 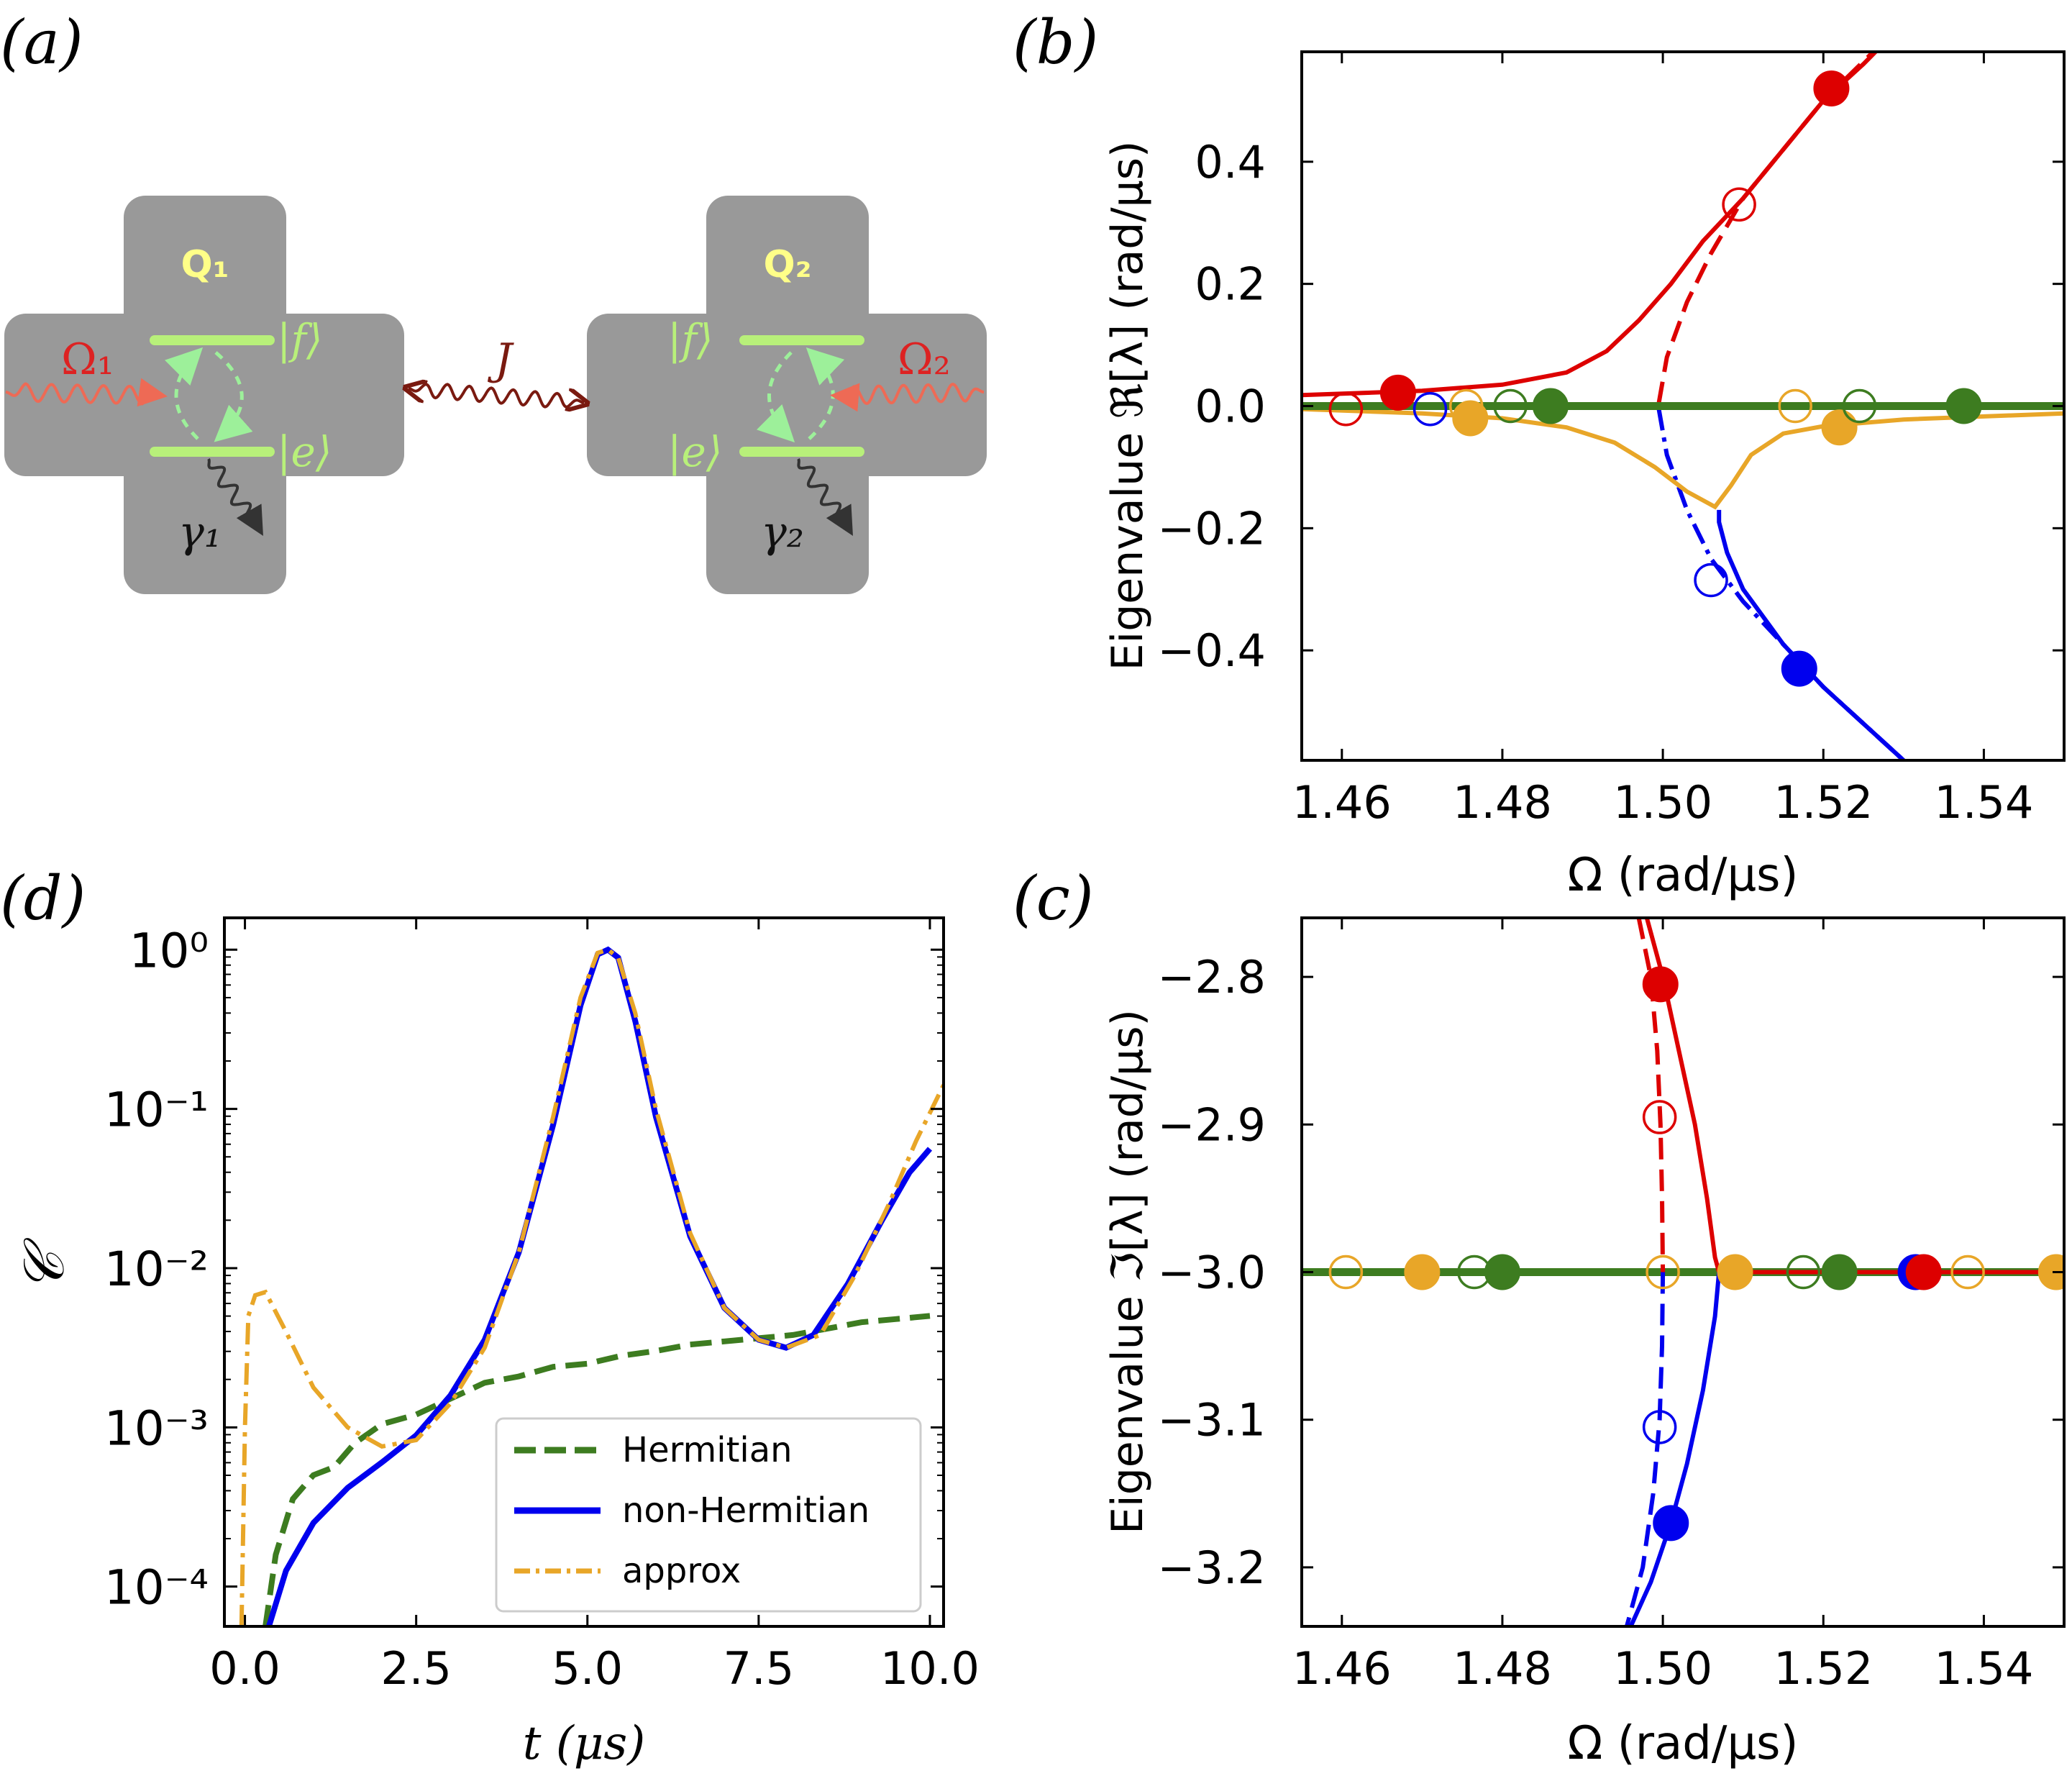 I want to click on chart-b-ylabel: Eigenvalue ℜ[λ] (rad/μs), so click(x=1128, y=406).